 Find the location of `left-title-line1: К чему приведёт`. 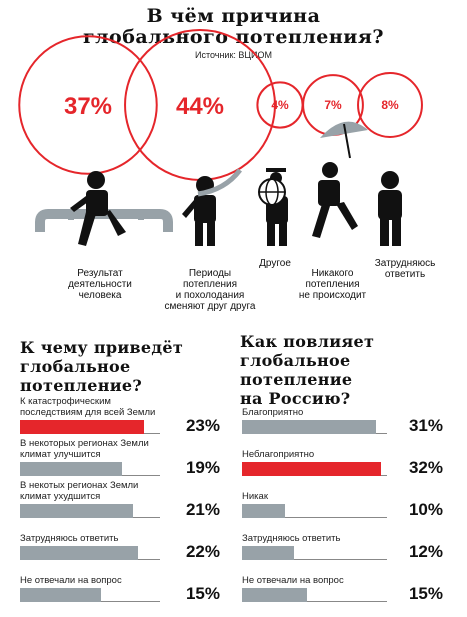

left-title-line1: К чему приведёт is located at coordinates (102, 347).